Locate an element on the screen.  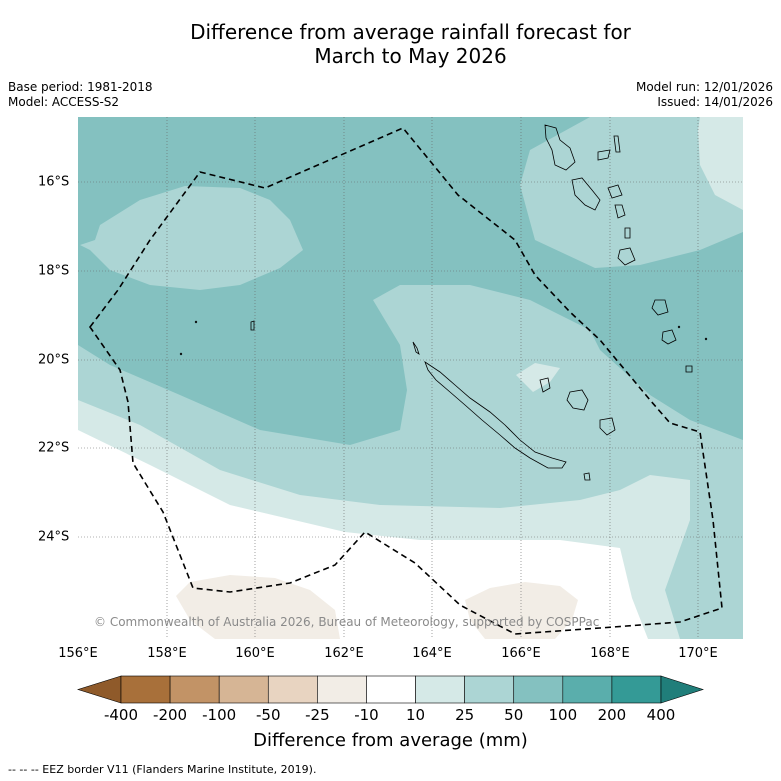
vanuatu-malekula is located at coordinates (586, 194).